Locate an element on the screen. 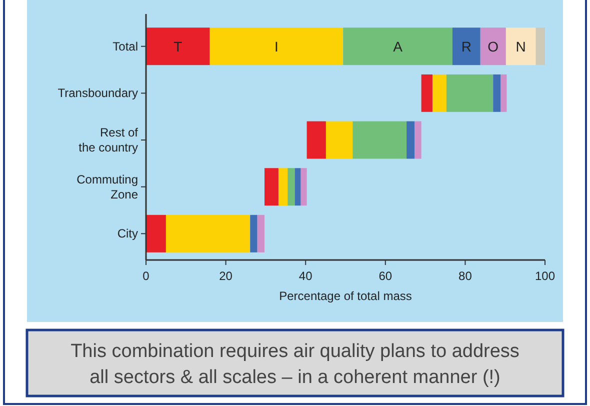  y-tick-label: Total is located at coordinates (125, 46).